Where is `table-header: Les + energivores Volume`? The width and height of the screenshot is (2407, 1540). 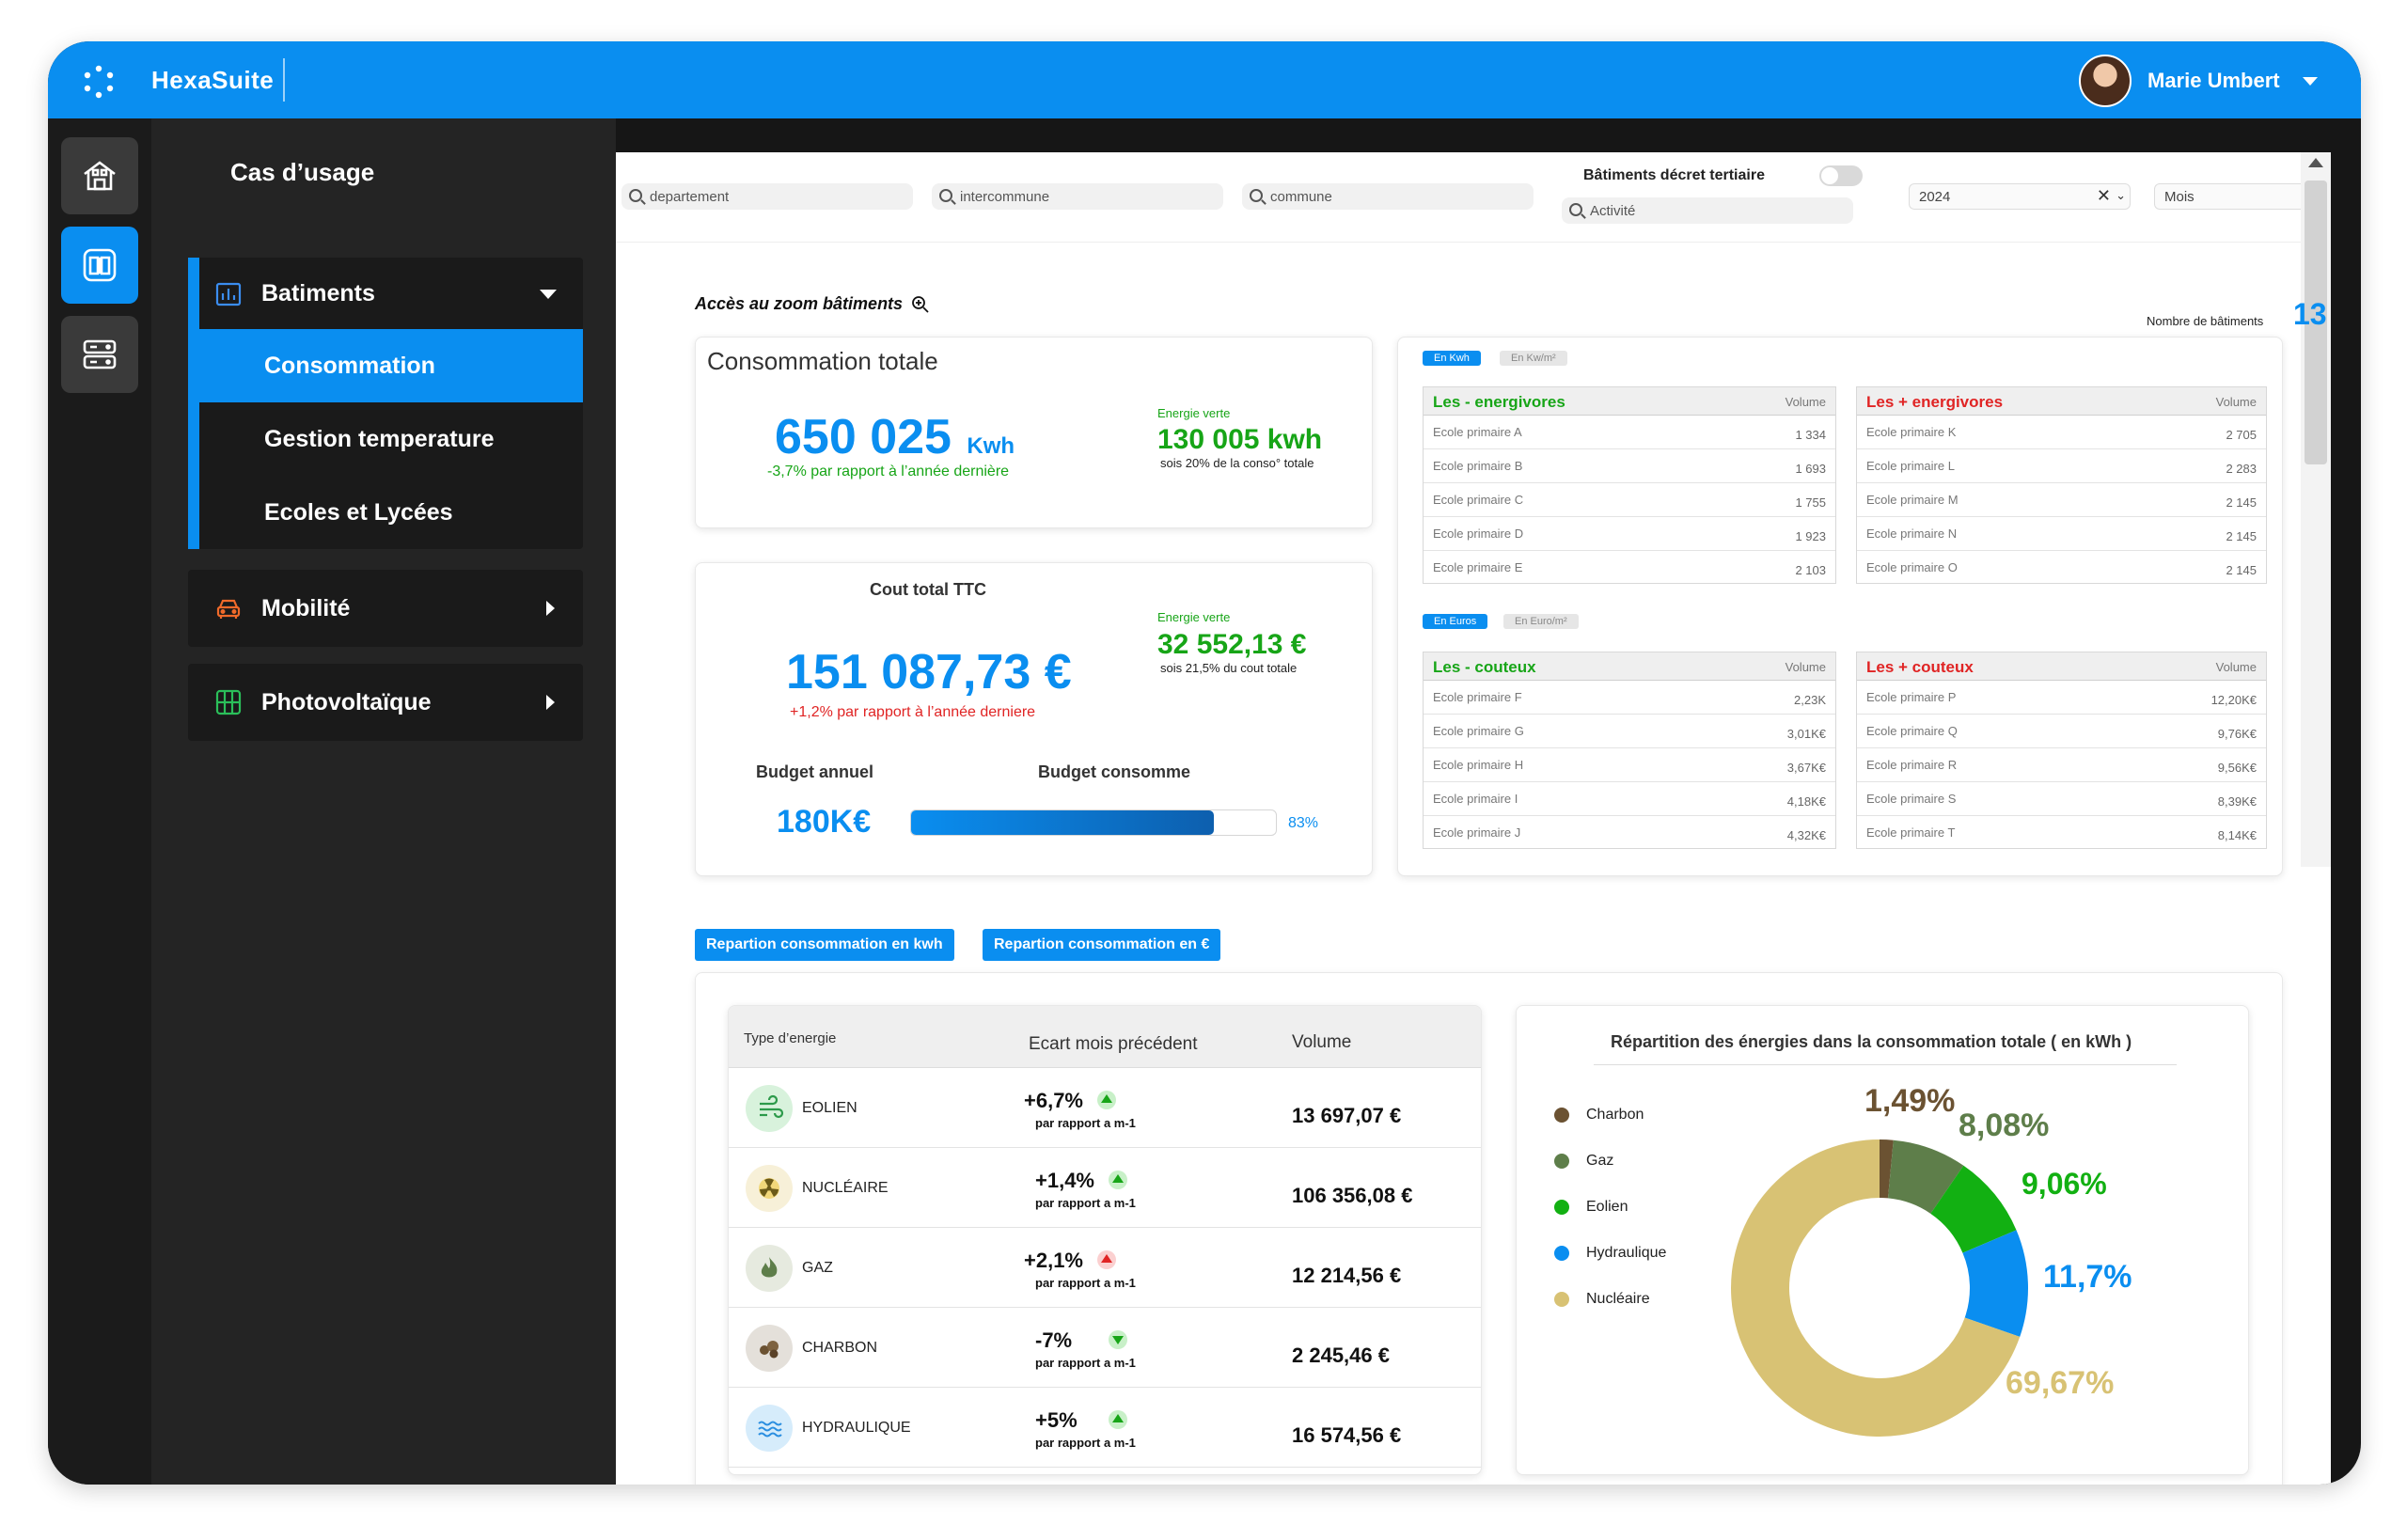
table-header: Les + energivores Volume is located at coordinates (2061, 401).